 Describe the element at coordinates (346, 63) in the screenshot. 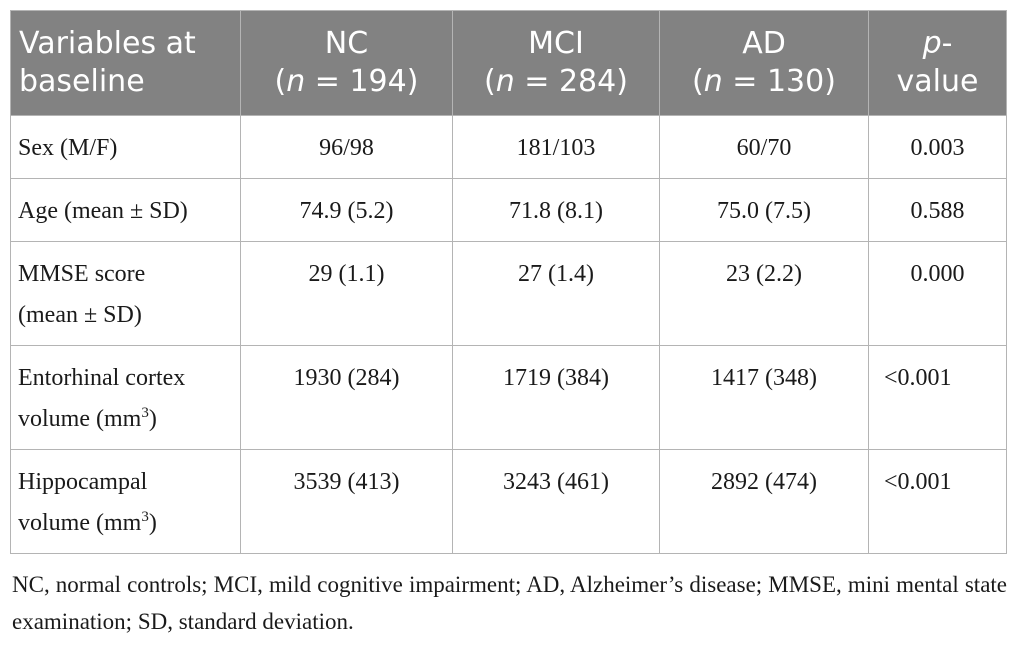

I see `header-nc: NC (n = 194)` at that location.